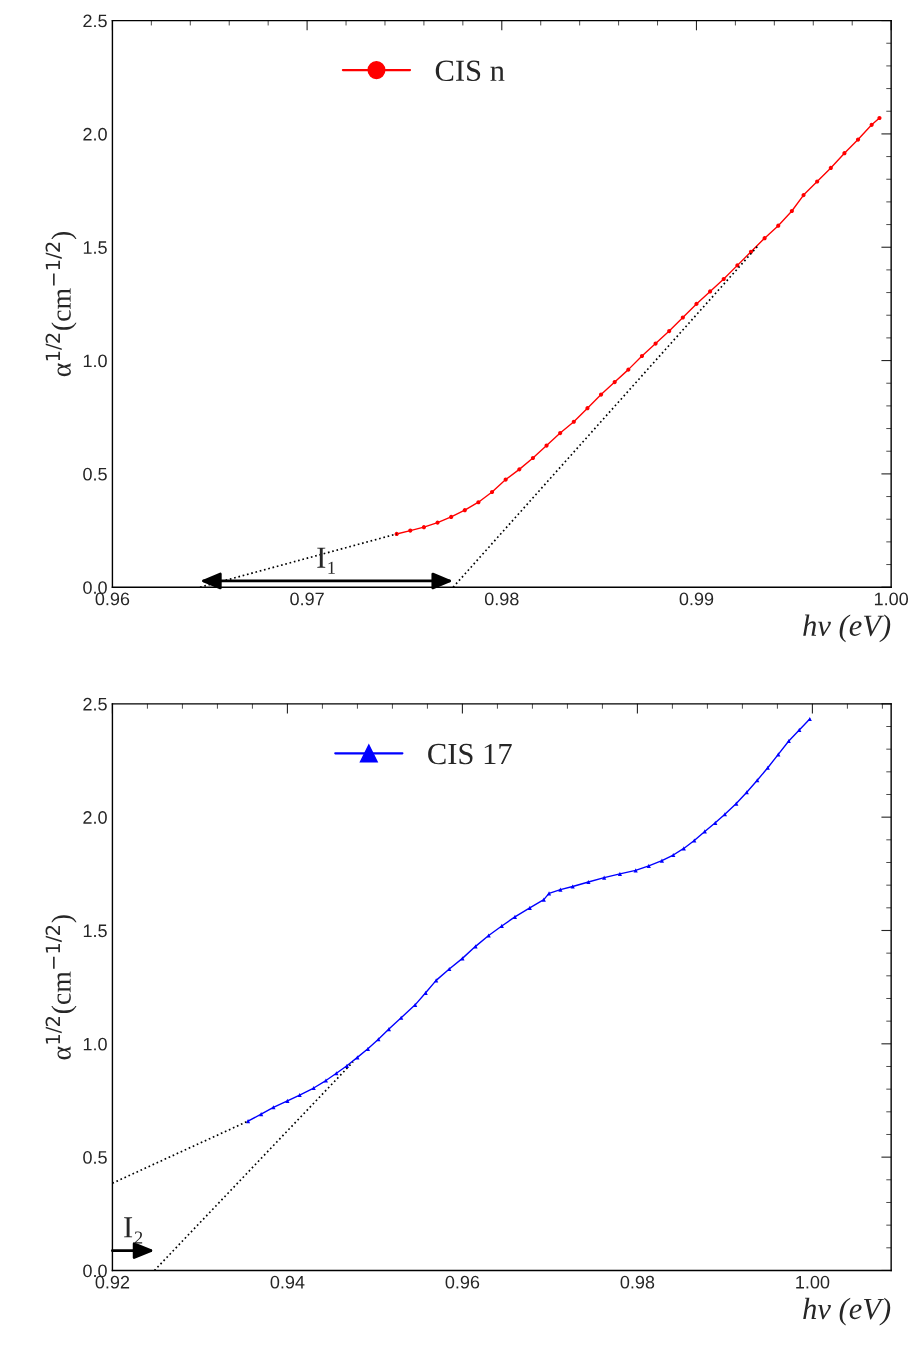  What do you see at coordinates (326, 560) in the screenshot?
I see `annotation: I₁` at bounding box center [326, 560].